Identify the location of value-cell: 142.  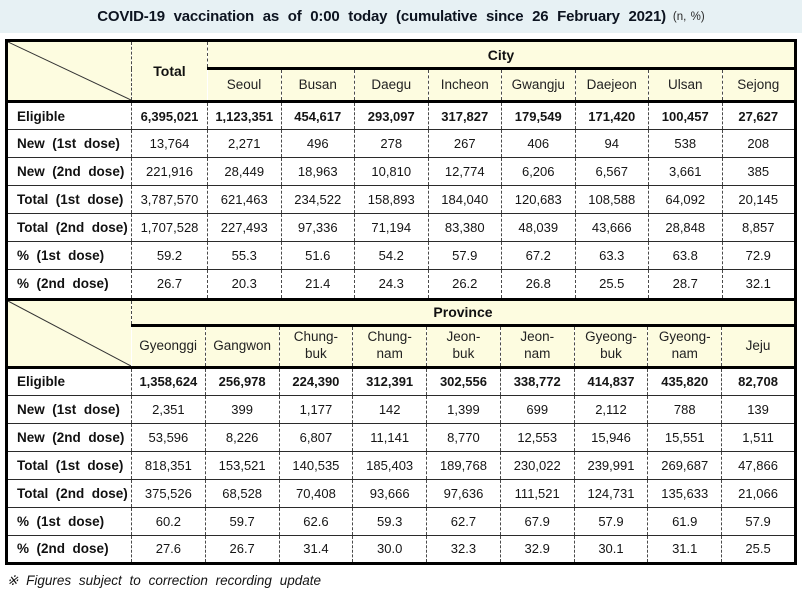
(389, 408).